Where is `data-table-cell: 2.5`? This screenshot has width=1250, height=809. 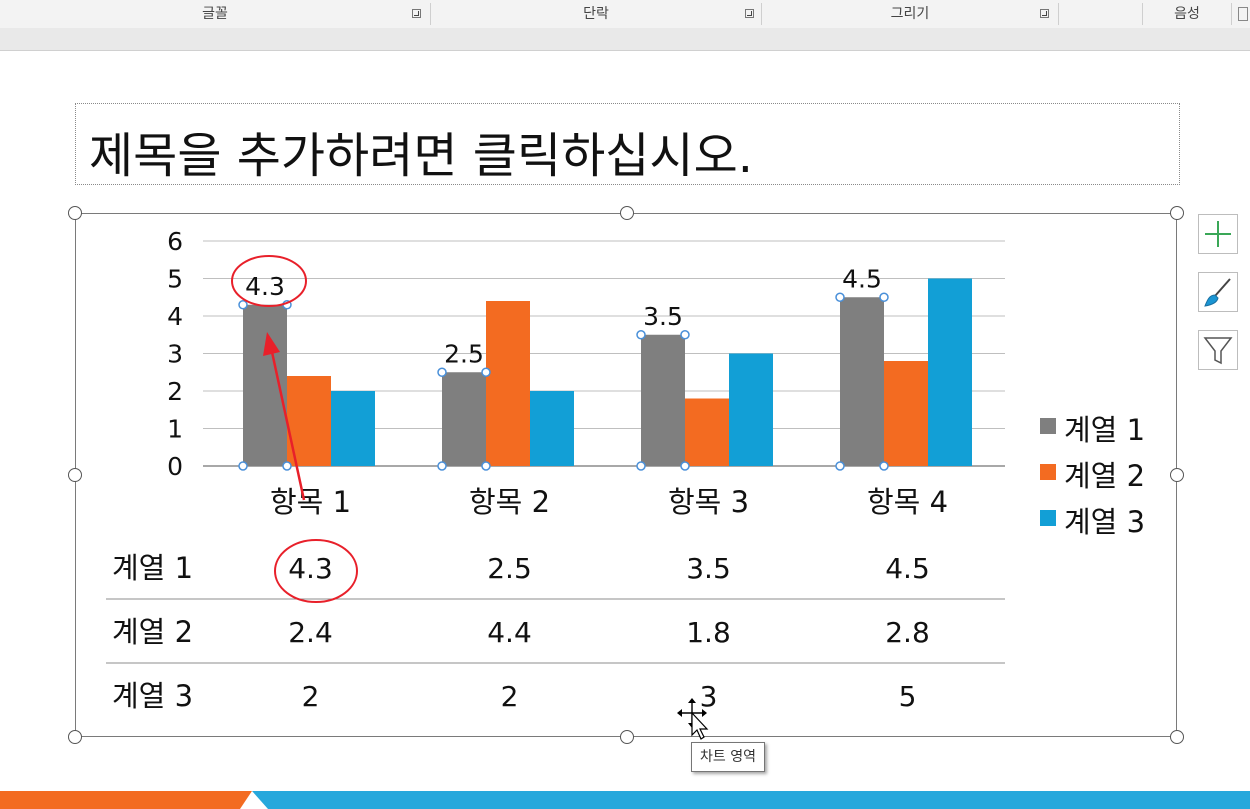 data-table-cell: 2.5 is located at coordinates (509, 568).